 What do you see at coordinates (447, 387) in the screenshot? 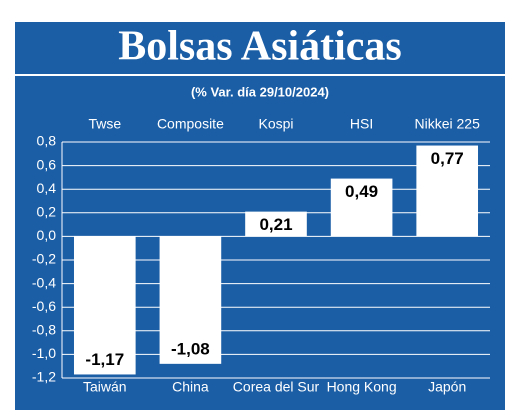
I see `x-tick-label: Japón` at bounding box center [447, 387].